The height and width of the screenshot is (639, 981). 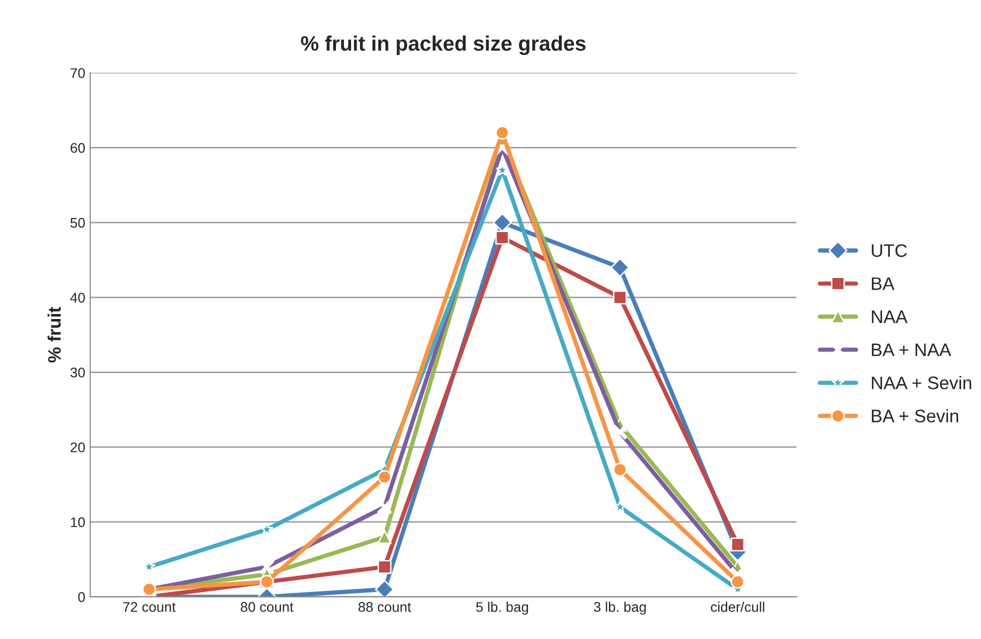 I want to click on y-tick-label: 40, so click(x=77, y=297).